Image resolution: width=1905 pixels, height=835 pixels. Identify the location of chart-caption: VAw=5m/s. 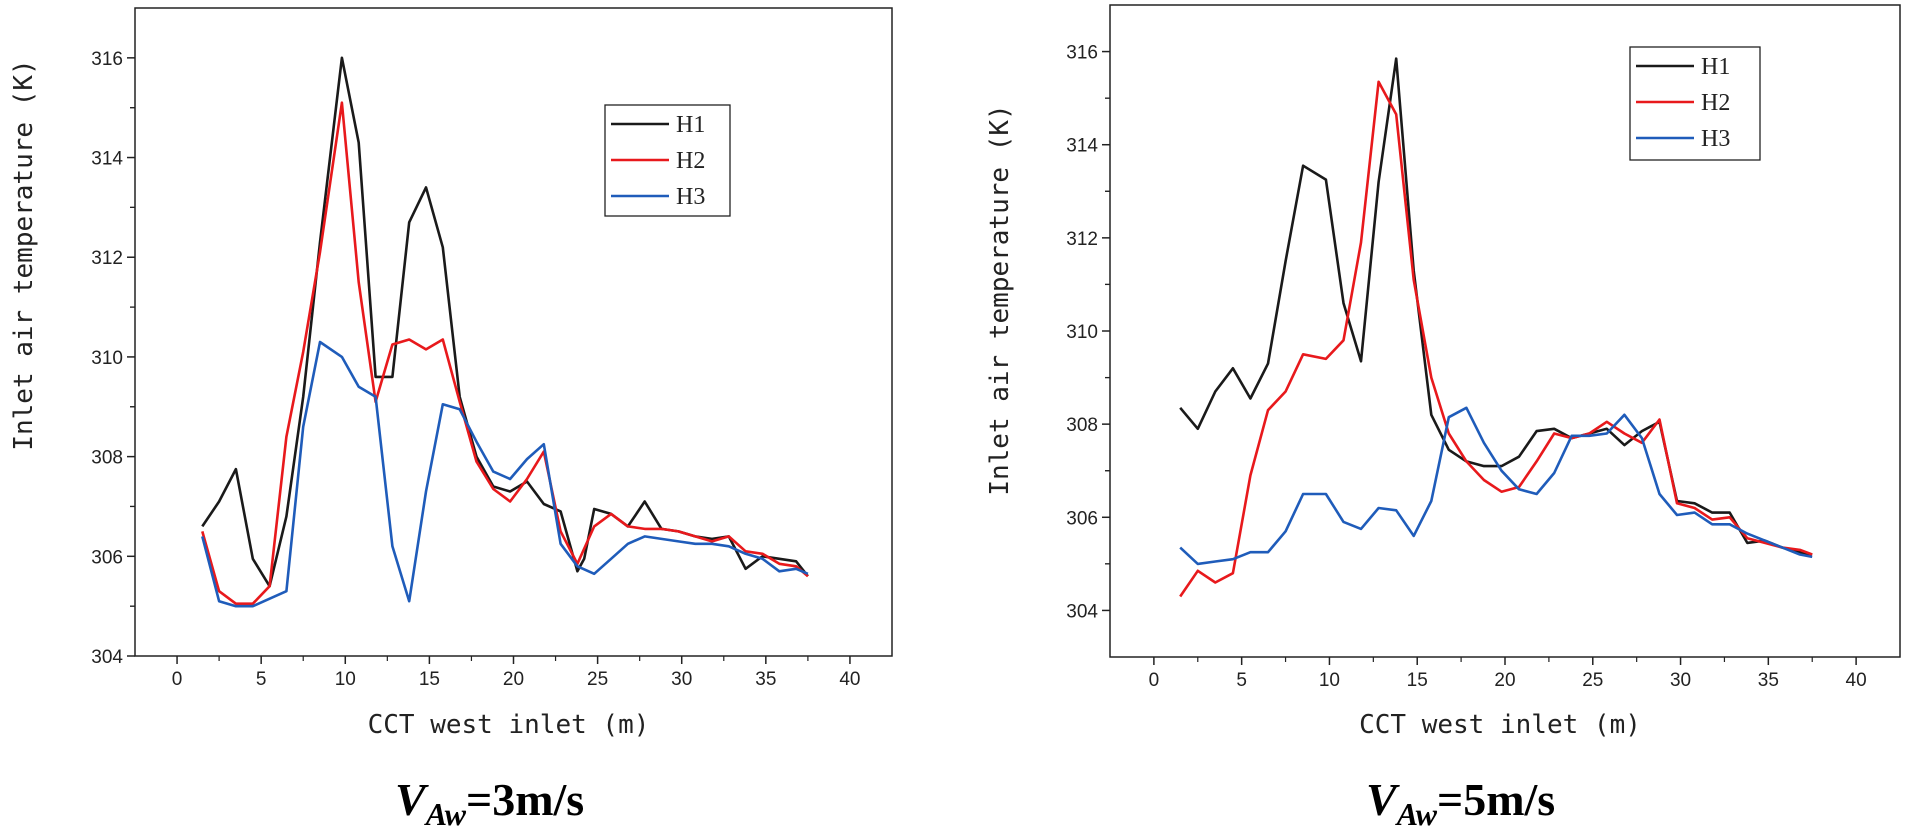
(1460, 803).